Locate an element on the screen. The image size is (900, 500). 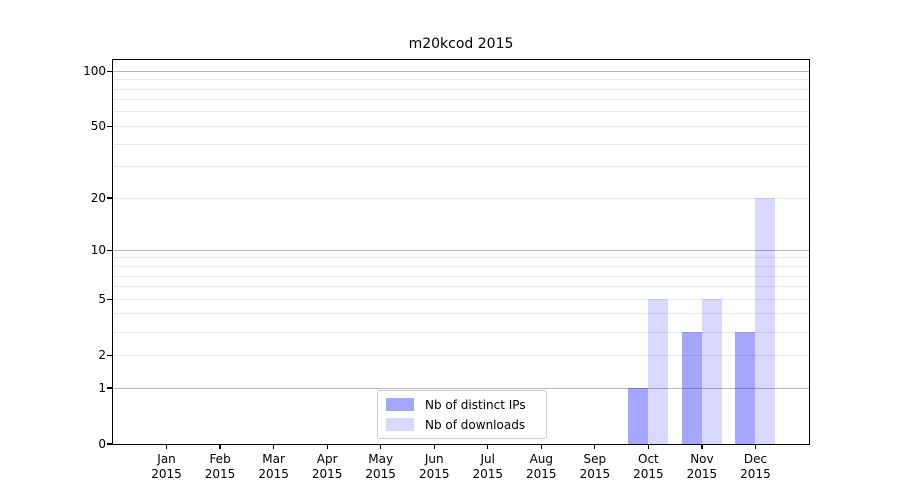
y-tick-label: 2 is located at coordinates (102, 355).